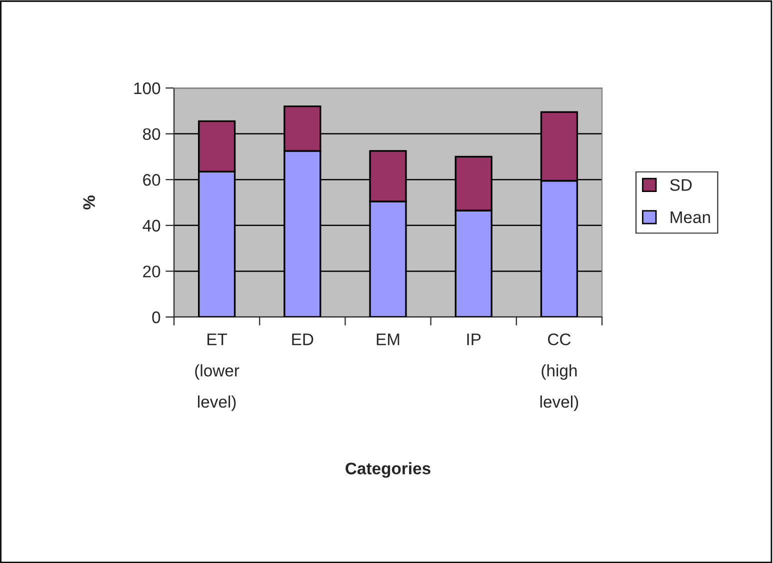 This screenshot has width=773, height=563. I want to click on x-tick-label: EM, so click(388, 340).